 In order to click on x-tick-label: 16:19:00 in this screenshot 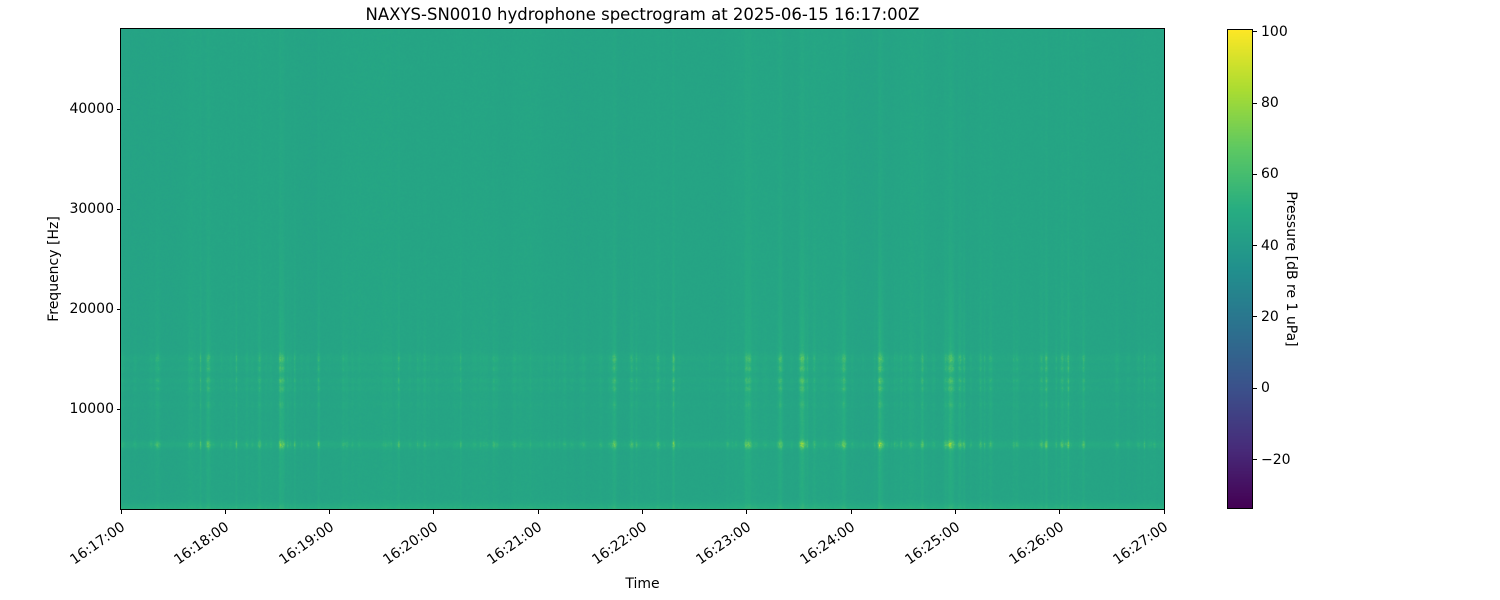, I will do `click(306, 544)`.